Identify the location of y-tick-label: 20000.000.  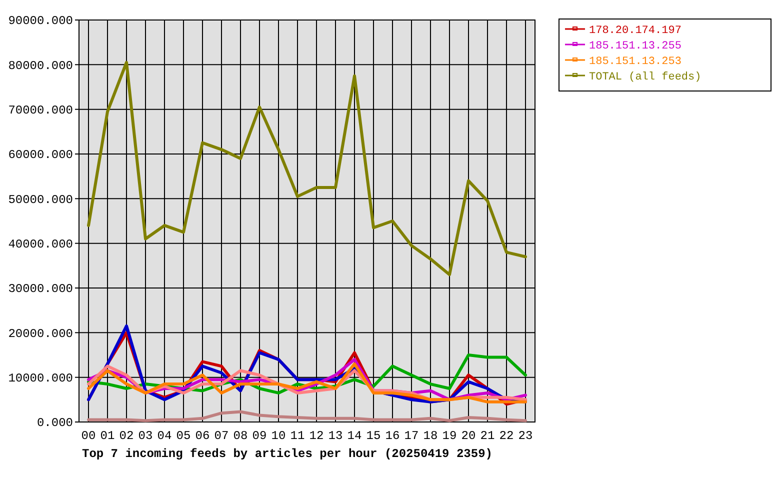
(40, 333).